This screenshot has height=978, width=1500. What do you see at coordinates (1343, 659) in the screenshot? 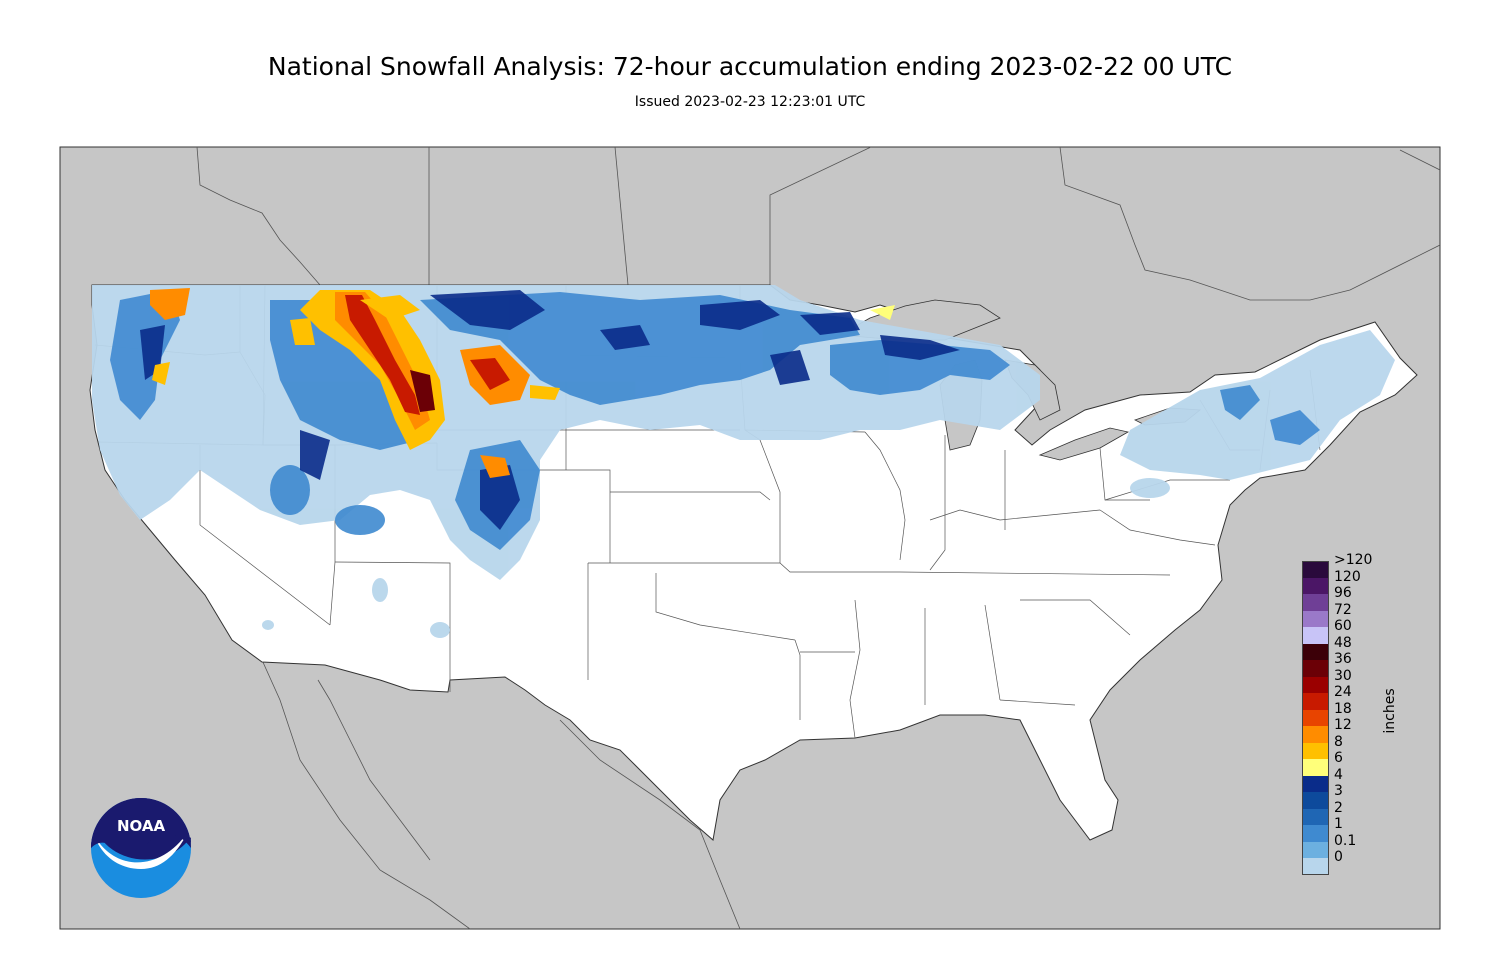
I see `legend-label: 36` at bounding box center [1343, 659].